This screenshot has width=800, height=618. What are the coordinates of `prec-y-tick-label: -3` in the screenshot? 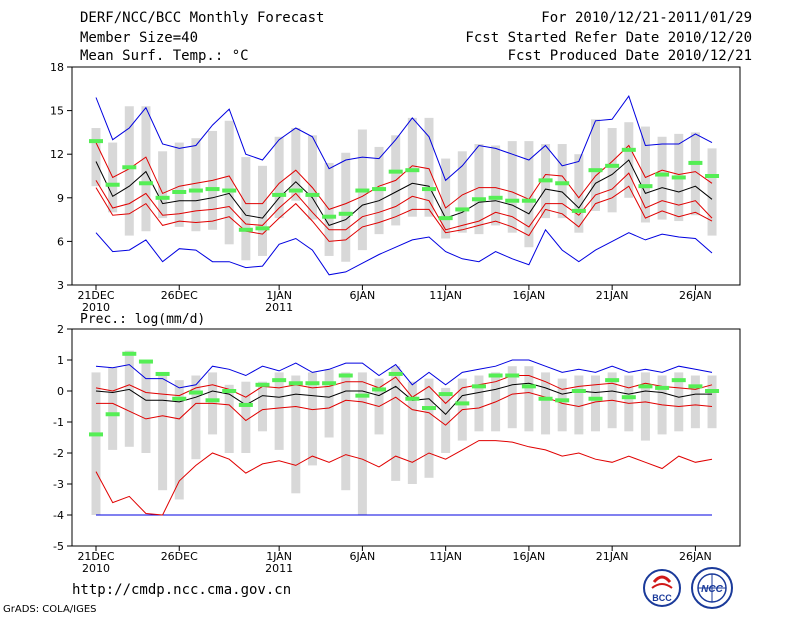 It's located at (58, 484).